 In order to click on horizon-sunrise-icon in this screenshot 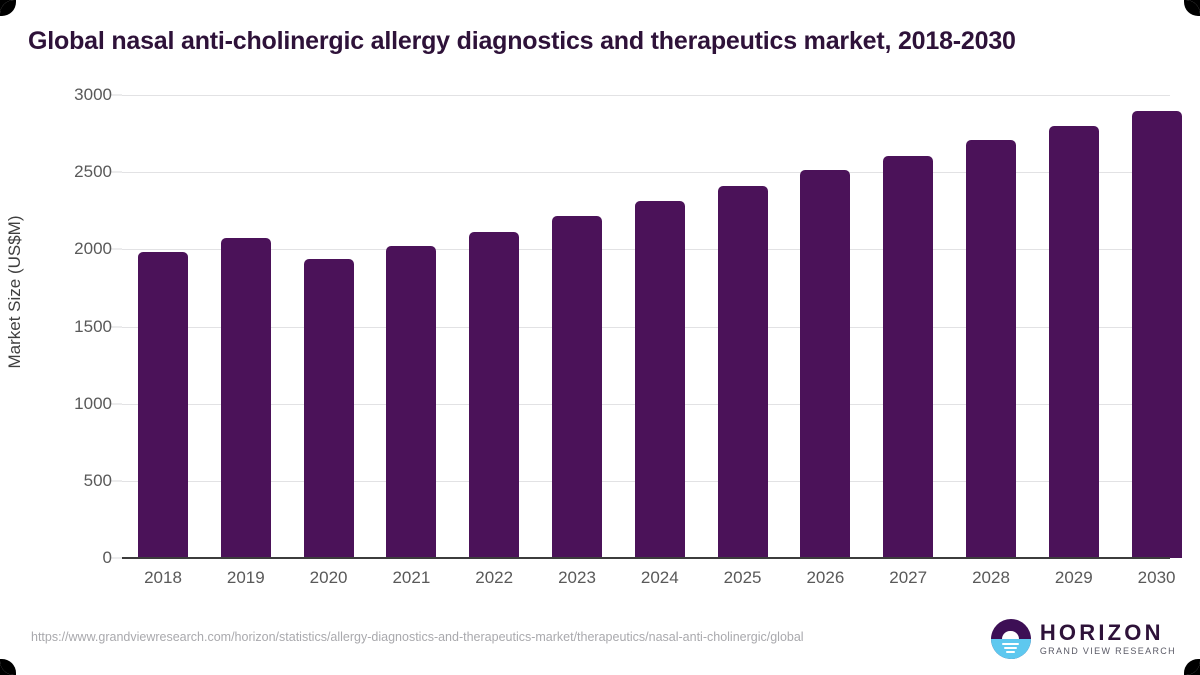, I will do `click(1010, 639)`.